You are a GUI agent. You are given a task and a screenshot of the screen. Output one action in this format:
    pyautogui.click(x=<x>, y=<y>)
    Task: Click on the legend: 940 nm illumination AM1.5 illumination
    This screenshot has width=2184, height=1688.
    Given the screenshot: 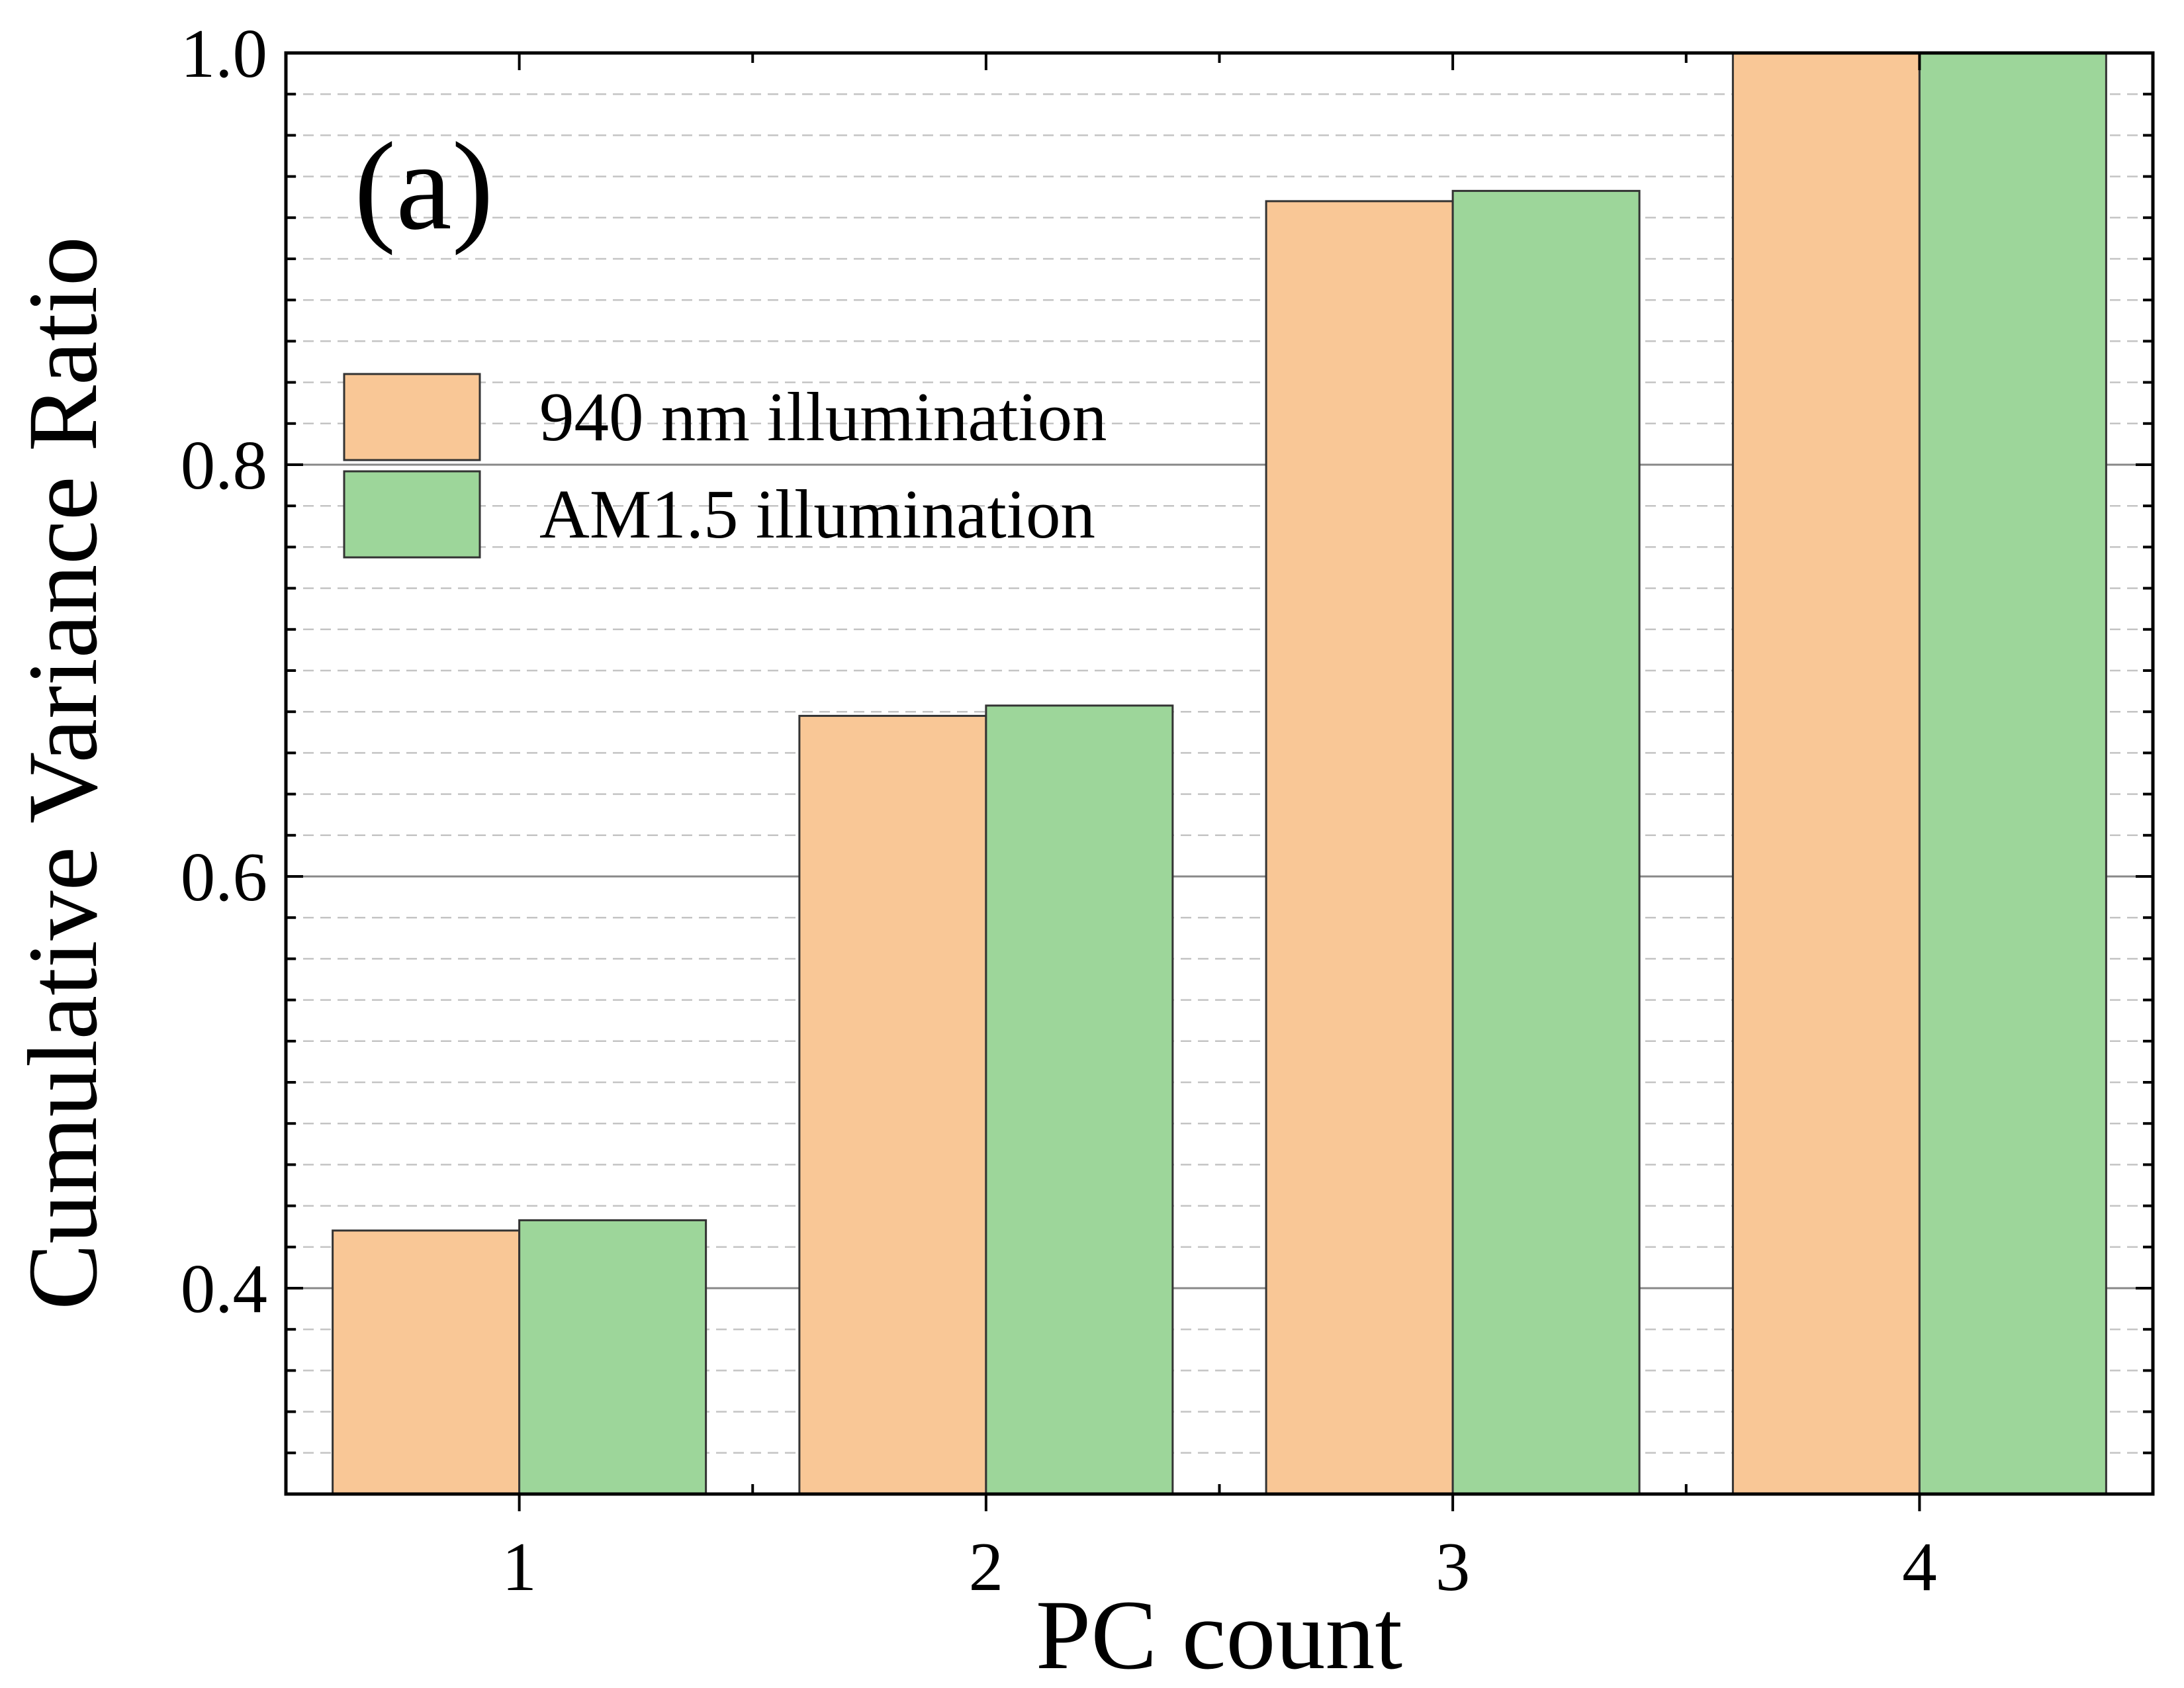 What is the action you would take?
    pyautogui.click(x=725, y=466)
    